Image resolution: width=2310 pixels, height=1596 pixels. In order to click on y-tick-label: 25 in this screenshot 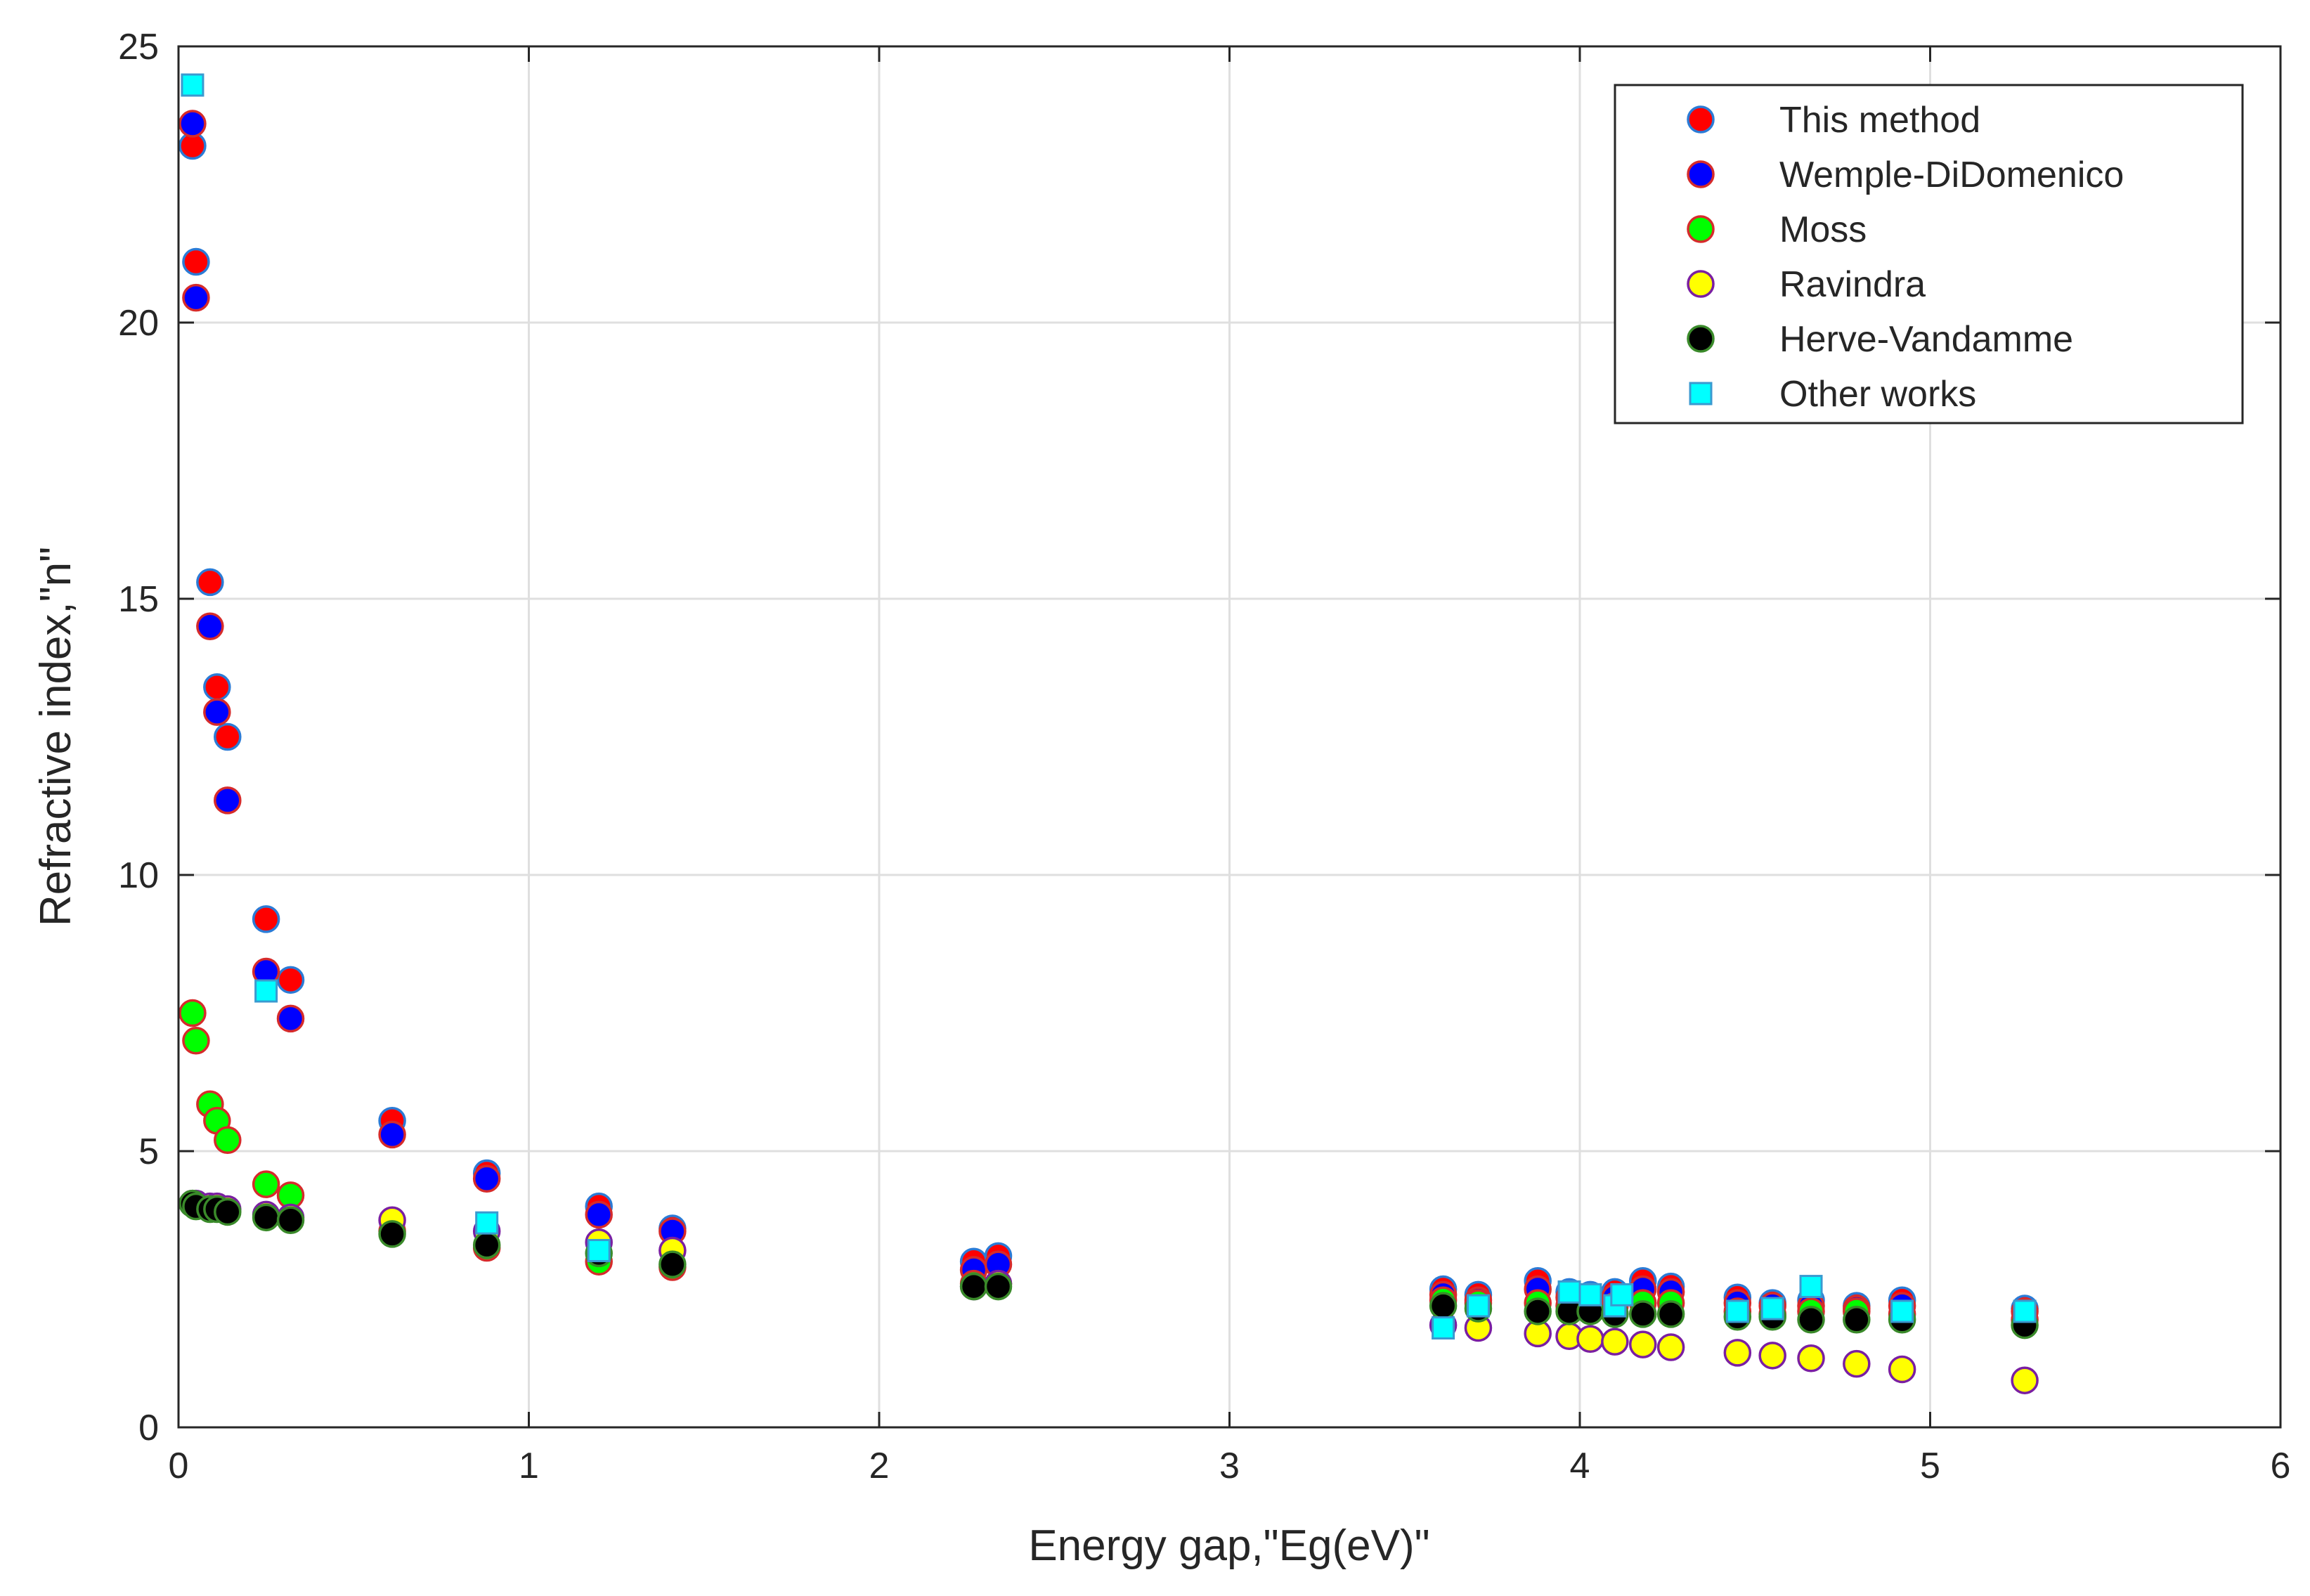, I will do `click(138, 47)`.